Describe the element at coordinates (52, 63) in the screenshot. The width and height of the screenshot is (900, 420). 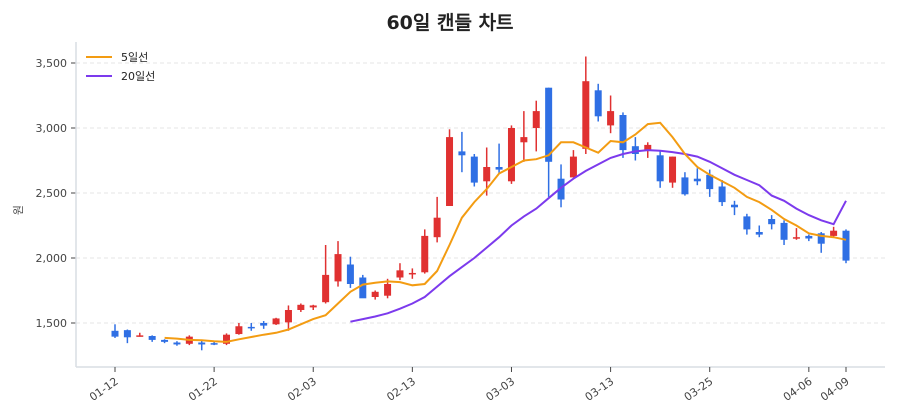
I see `y-tick-label: 3,500` at that location.